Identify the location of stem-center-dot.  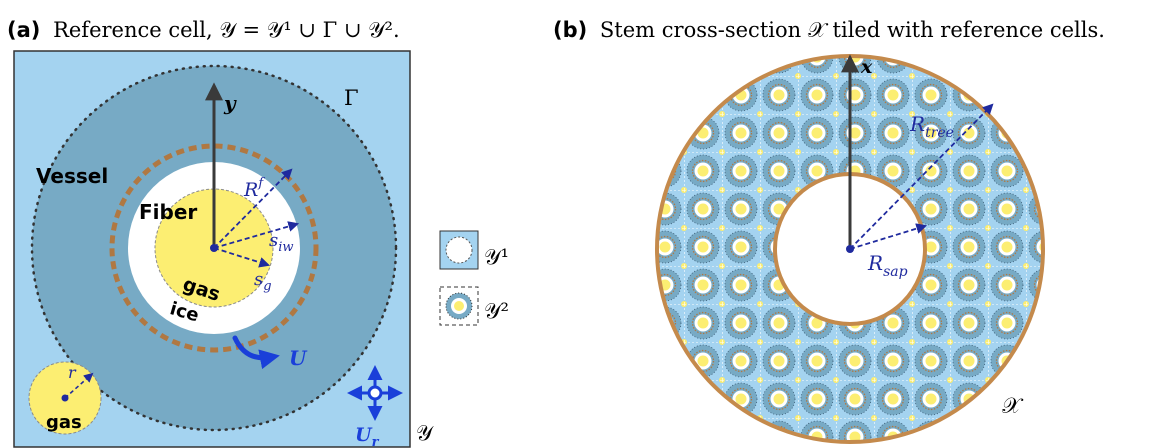
(850, 249).